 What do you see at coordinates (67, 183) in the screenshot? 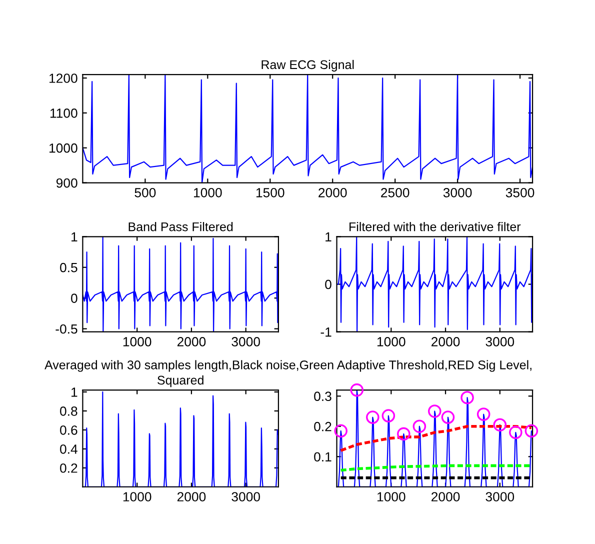
I see `y-tick-label: 900` at bounding box center [67, 183].